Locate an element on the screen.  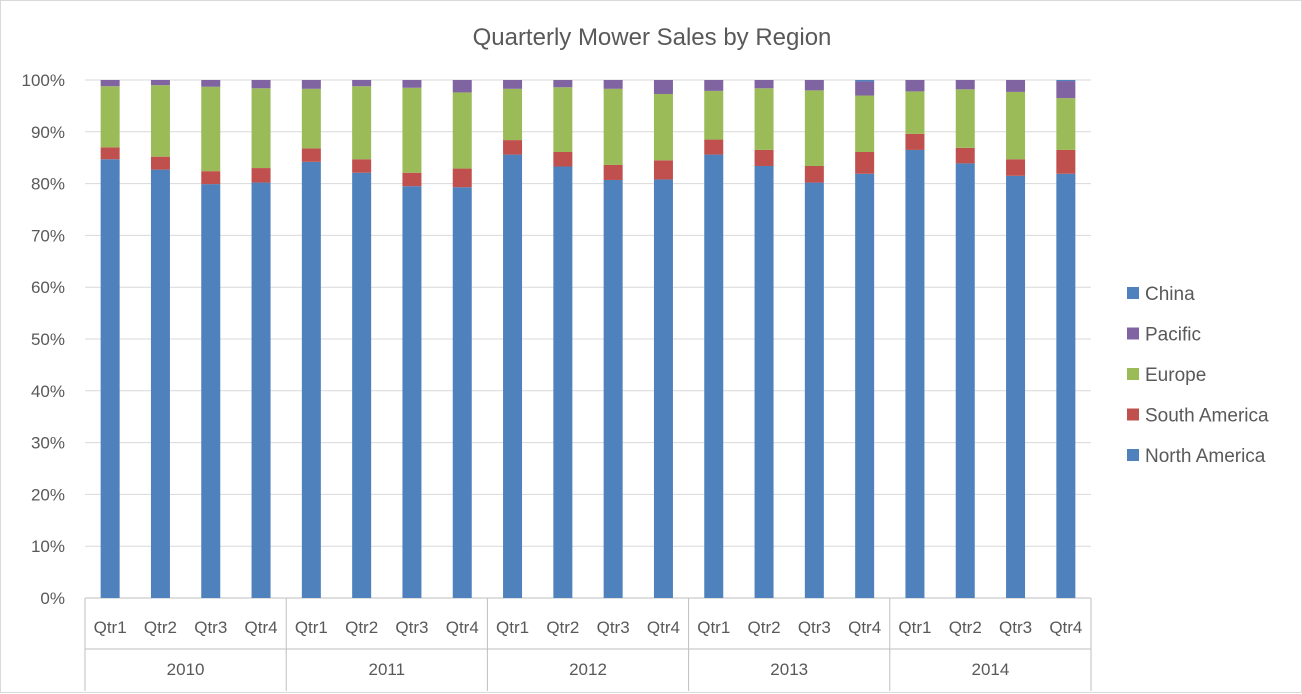
legend-label: Europe is located at coordinates (1175, 375).